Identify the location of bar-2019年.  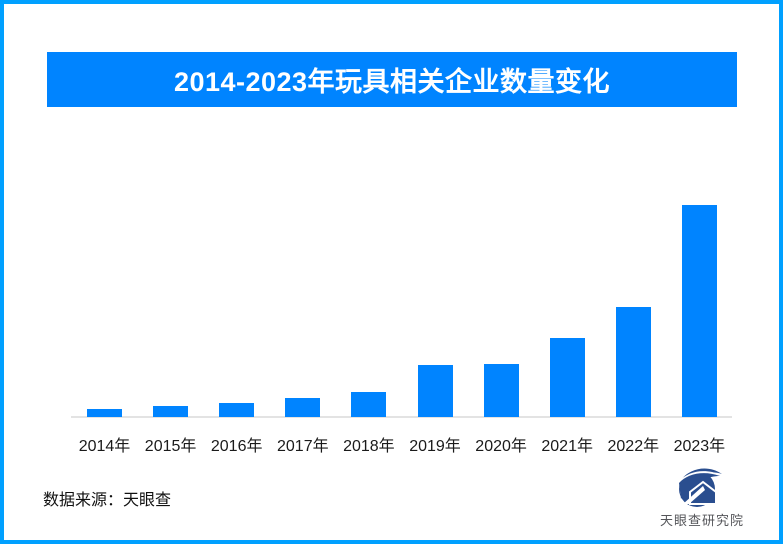
(435, 391).